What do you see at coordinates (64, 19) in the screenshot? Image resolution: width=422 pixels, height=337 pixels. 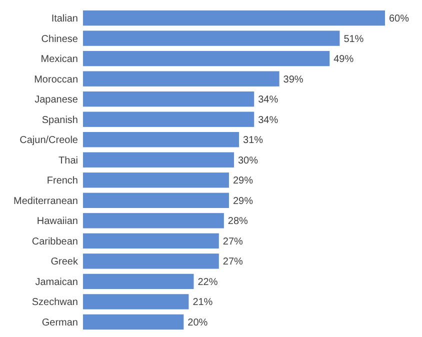 I see `y-tick-label: Italian` at bounding box center [64, 19].